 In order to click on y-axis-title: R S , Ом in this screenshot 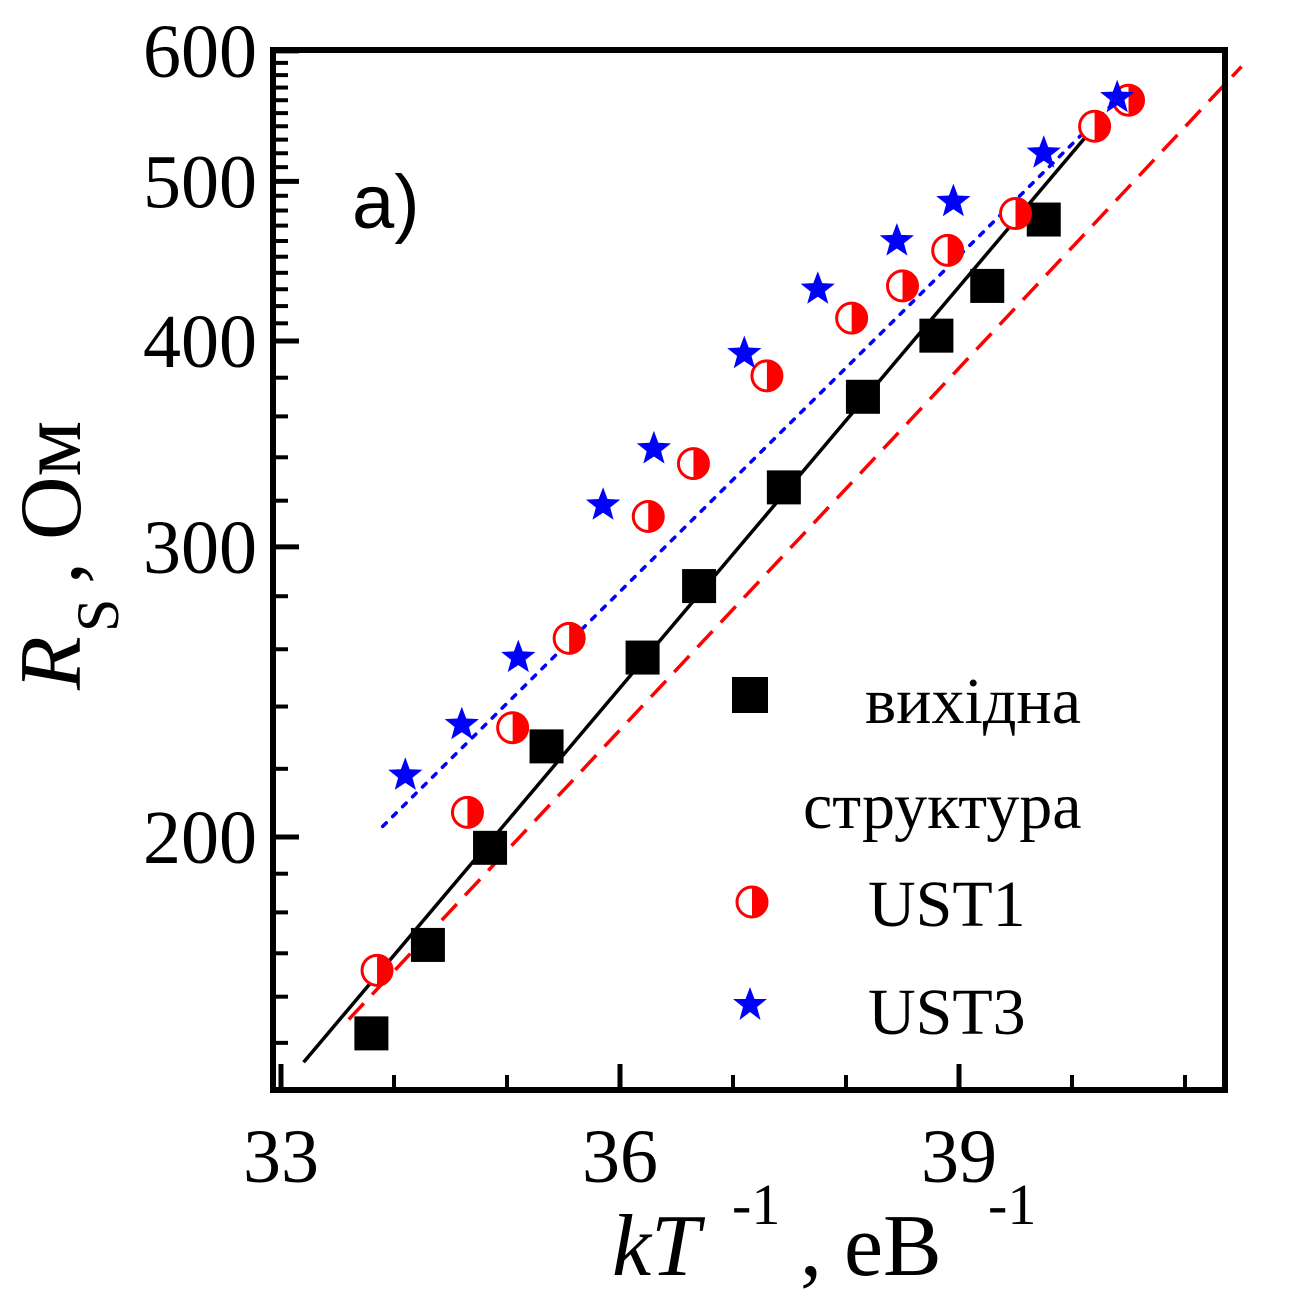, I will do `click(67, 556)`.